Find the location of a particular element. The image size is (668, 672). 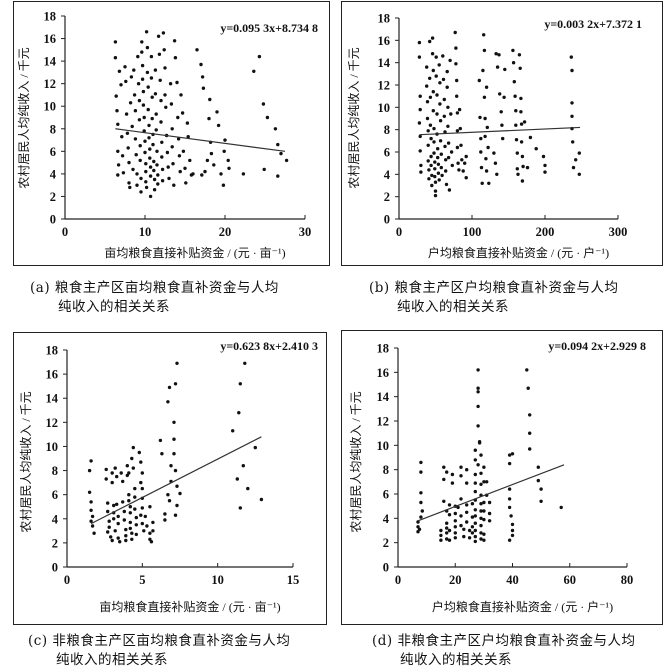

panel-d-caption: (d) 非粮食主产区户均粮食直补资金与人均 纯收入的相关关系 is located at coordinates (503, 651).